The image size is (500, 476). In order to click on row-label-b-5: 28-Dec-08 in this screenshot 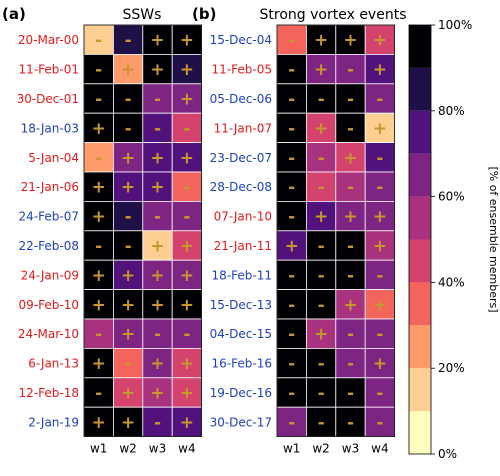, I will do `click(241, 187)`.